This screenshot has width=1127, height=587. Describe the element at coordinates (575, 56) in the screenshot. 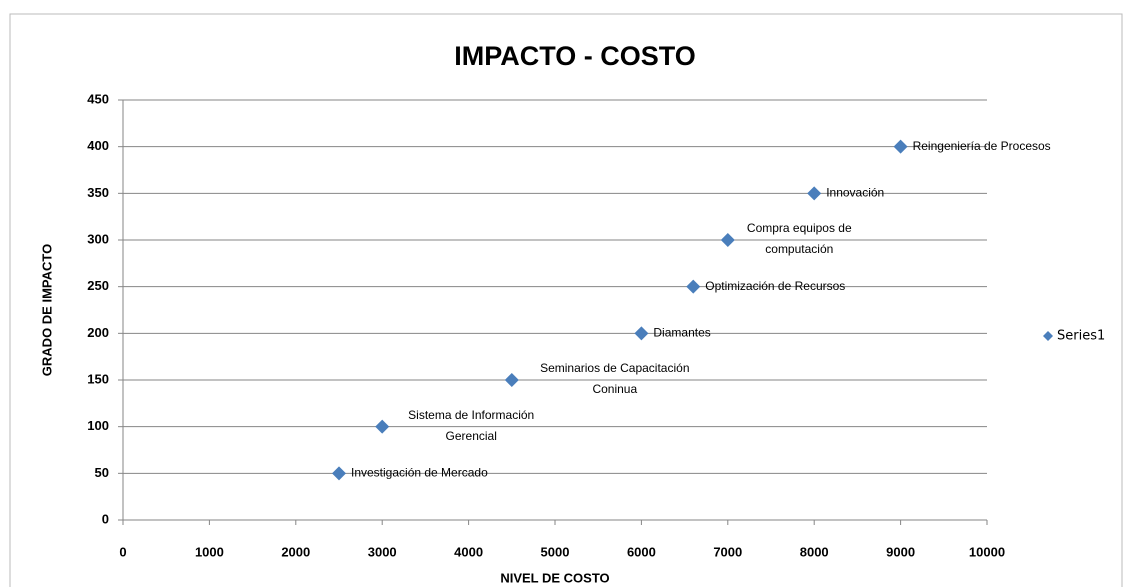

I see `chart-title: IMPACTO - COSTO` at that location.